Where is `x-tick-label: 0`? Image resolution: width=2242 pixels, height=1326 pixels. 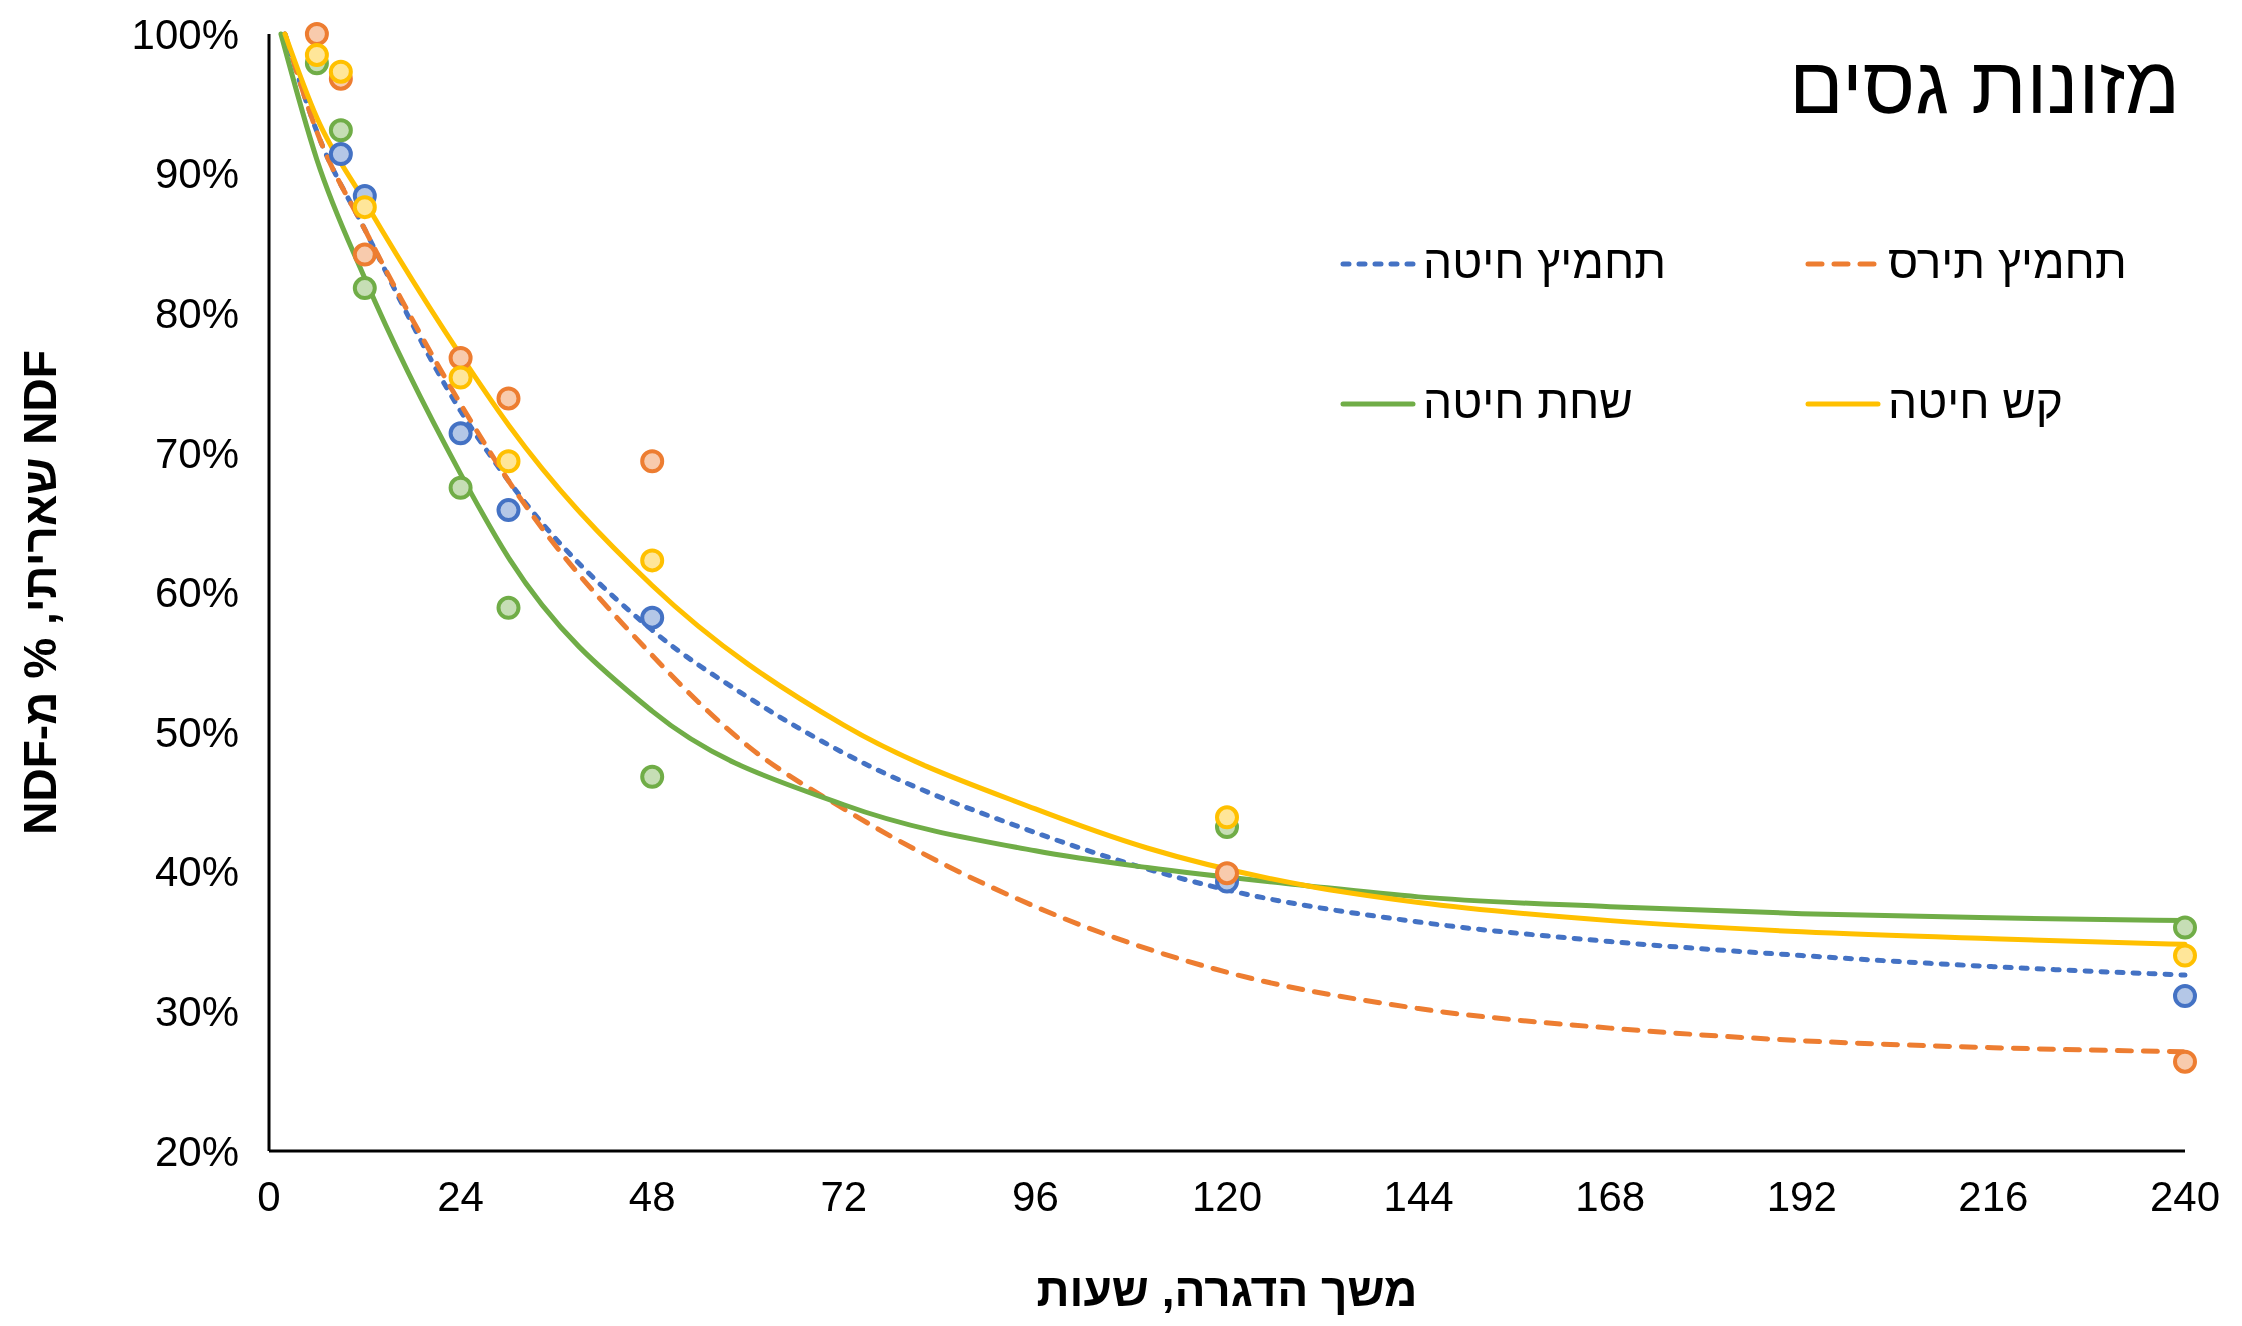
x-tick-label: 0 is located at coordinates (269, 1196).